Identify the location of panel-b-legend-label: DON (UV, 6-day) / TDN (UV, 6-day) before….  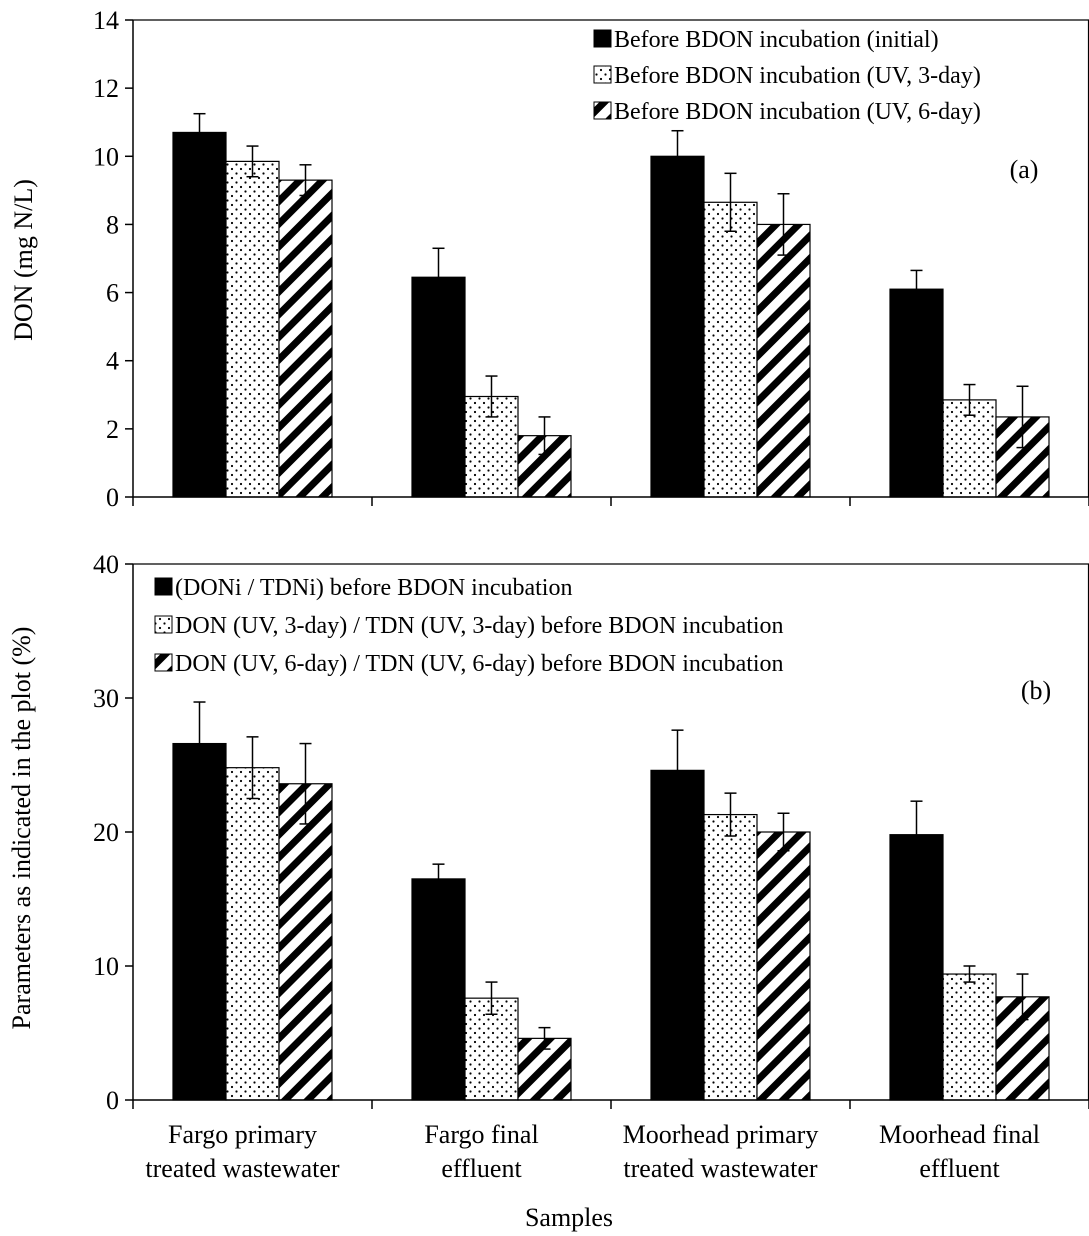
(479, 664).